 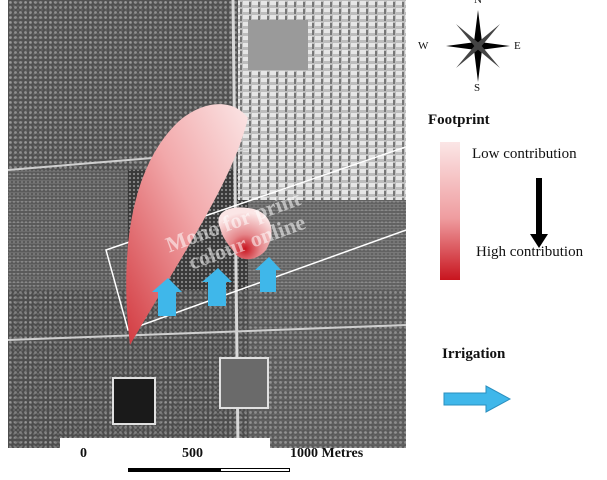 I want to click on footprint-plume-small, so click(x=245, y=233).